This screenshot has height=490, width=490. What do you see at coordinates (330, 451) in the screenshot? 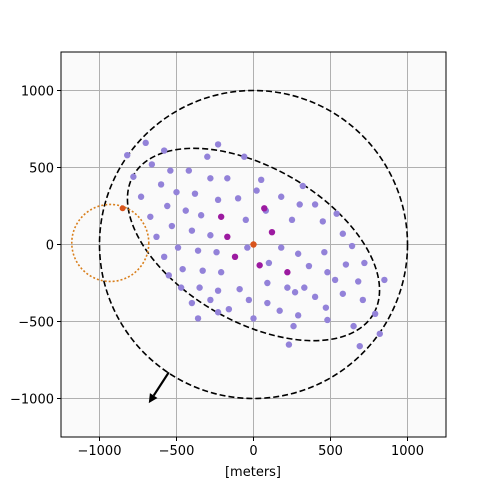
I see `x-tick-label: 500` at bounding box center [330, 451].